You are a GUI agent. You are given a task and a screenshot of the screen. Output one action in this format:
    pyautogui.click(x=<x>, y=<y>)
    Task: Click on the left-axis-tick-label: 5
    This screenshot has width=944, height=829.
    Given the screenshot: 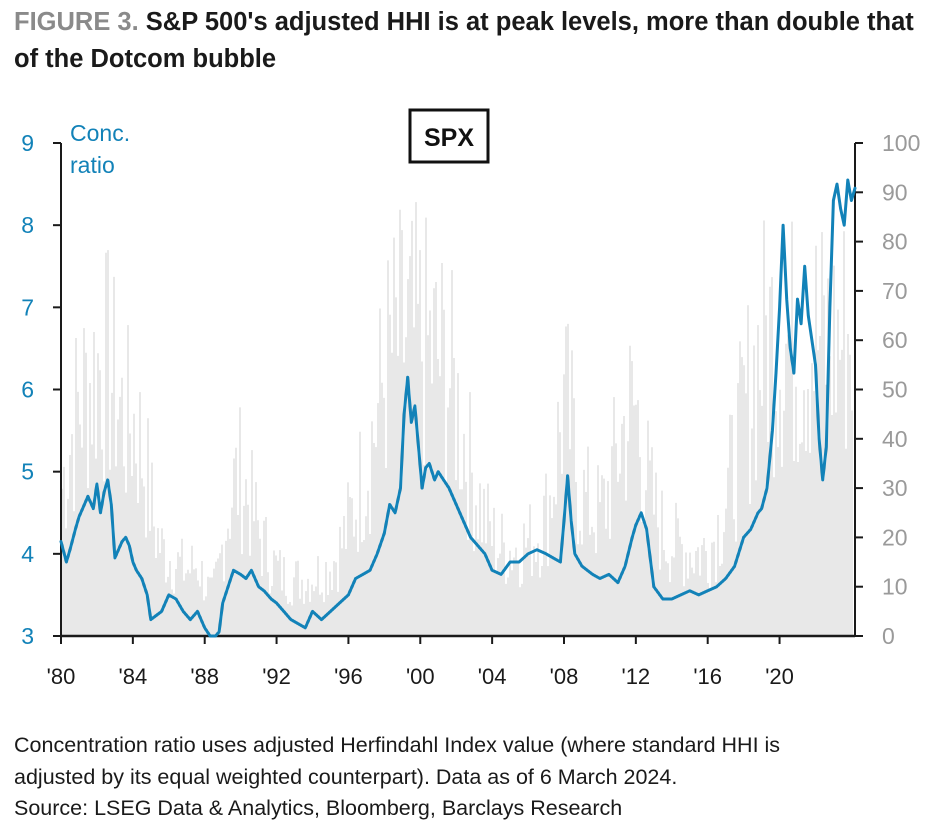 What is the action you would take?
    pyautogui.click(x=27, y=472)
    